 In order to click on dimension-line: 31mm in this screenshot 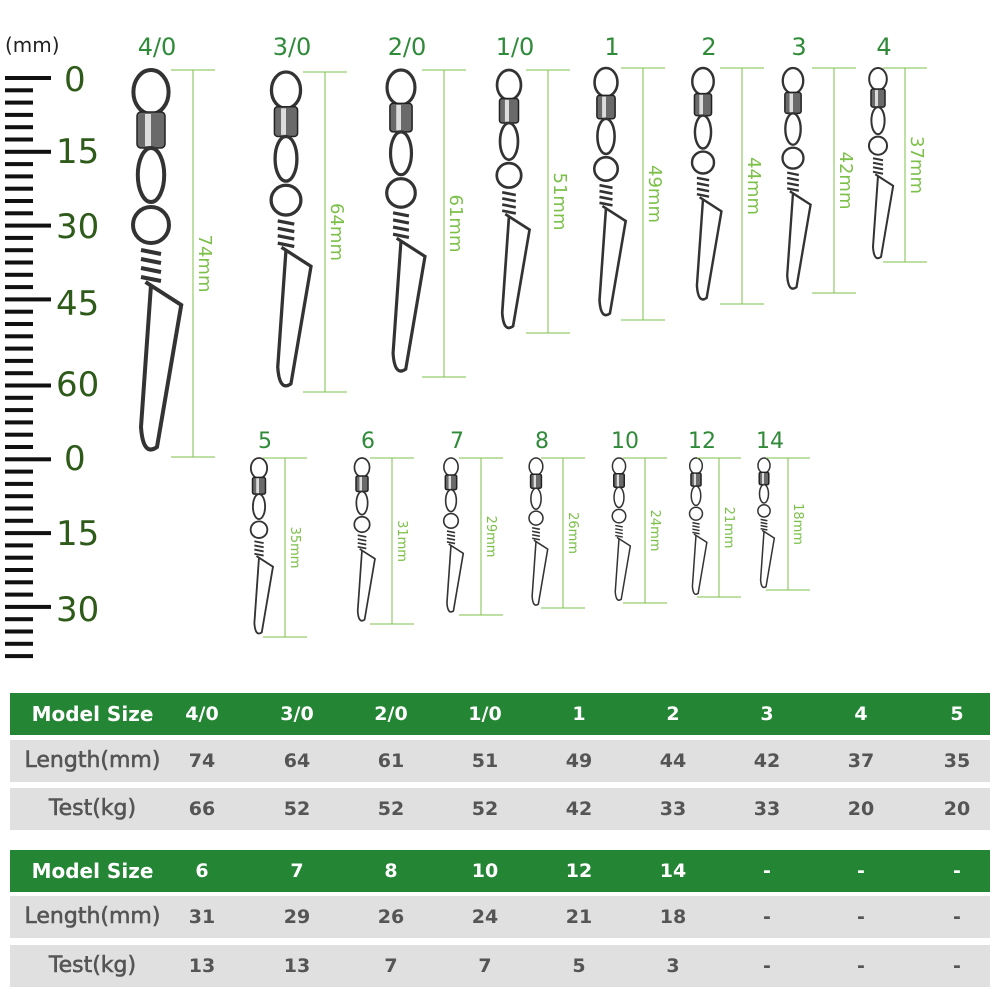, I will do `click(392, 541)`.